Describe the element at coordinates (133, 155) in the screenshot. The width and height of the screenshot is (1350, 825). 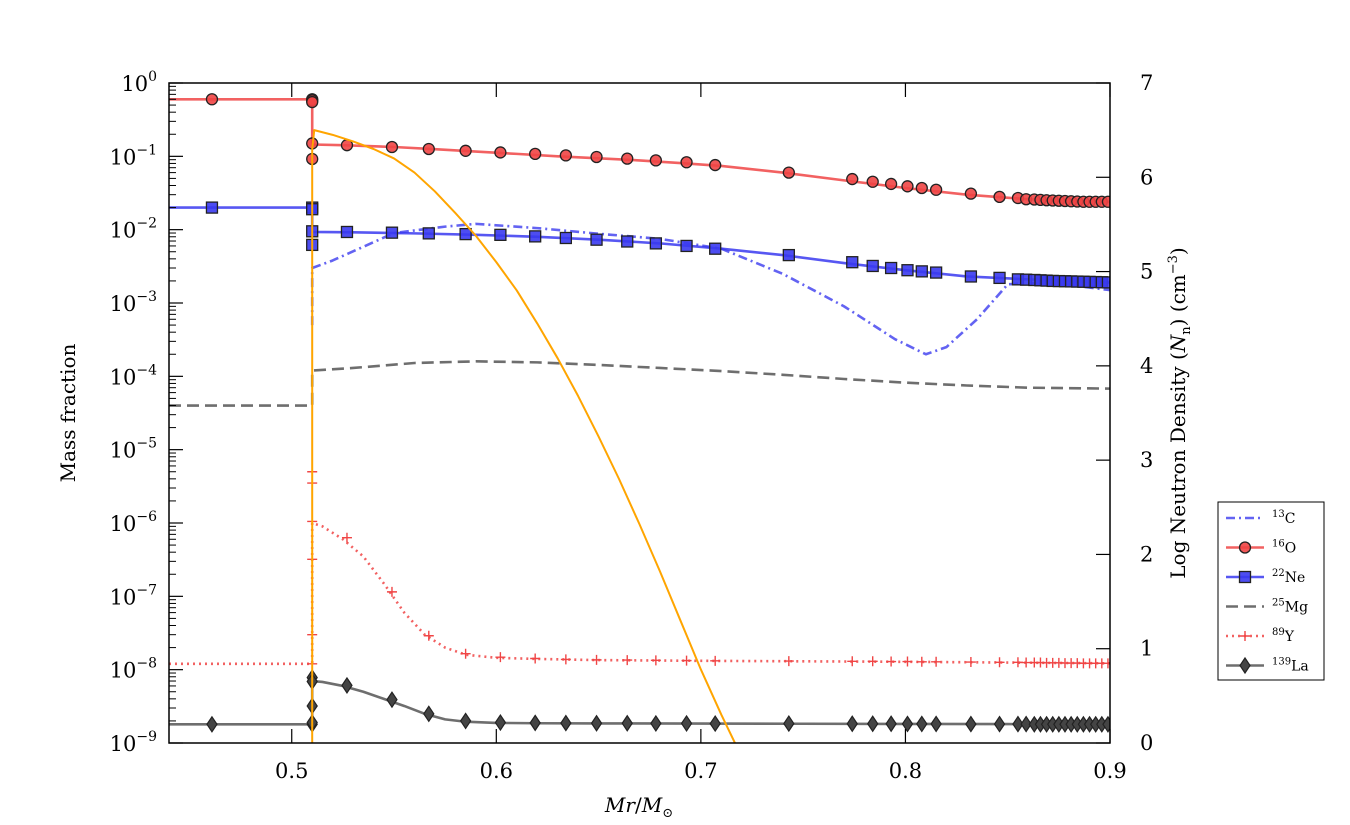
I see `y-left-tick-label: 10⁻¹` at that location.